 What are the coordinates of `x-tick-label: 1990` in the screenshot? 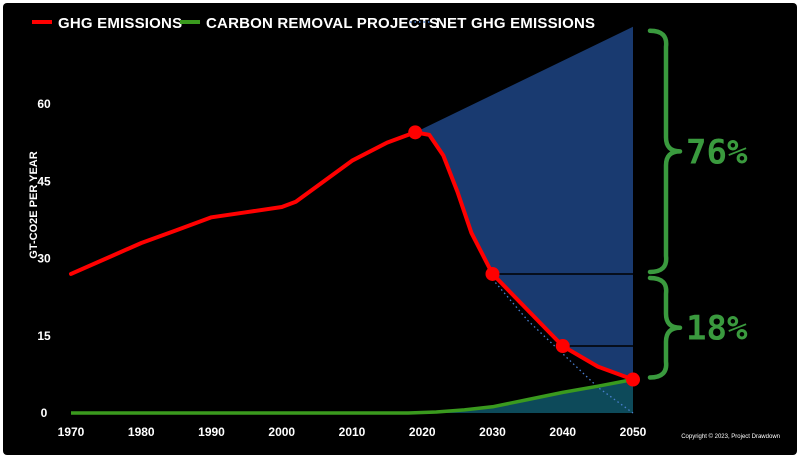 It's located at (211, 432).